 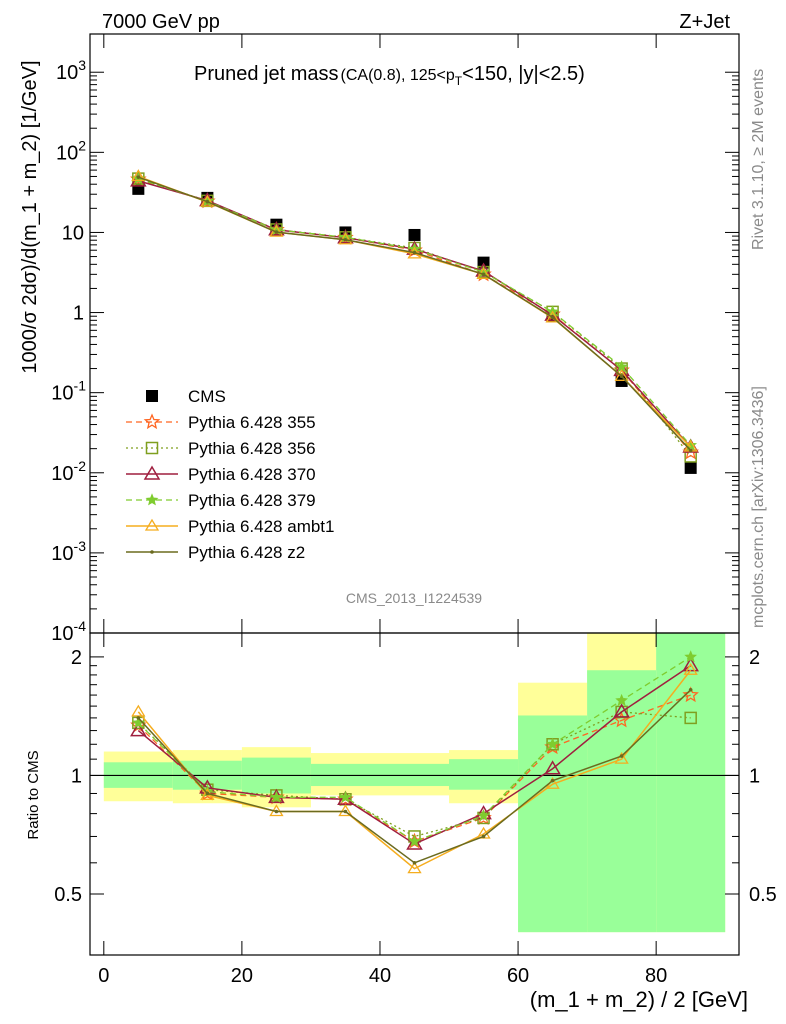 I want to click on main-y-tick-label: 10, so click(x=73, y=233).